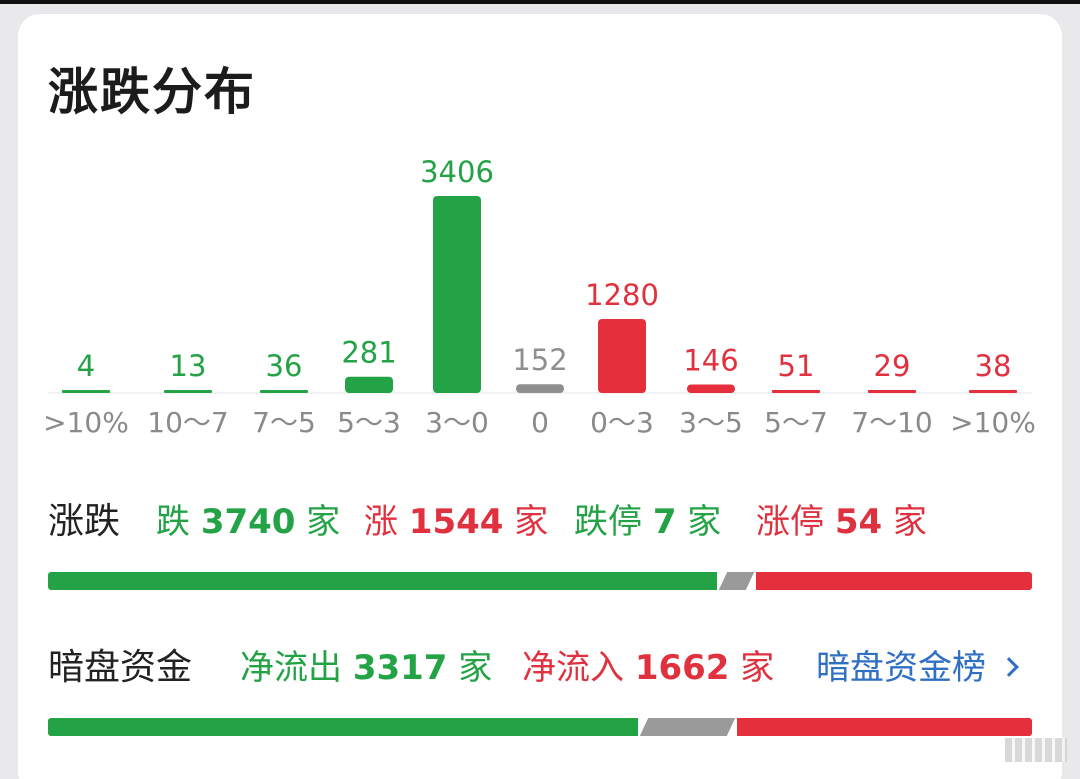  I want to click on category-tick-label: 0～3, so click(622, 422).